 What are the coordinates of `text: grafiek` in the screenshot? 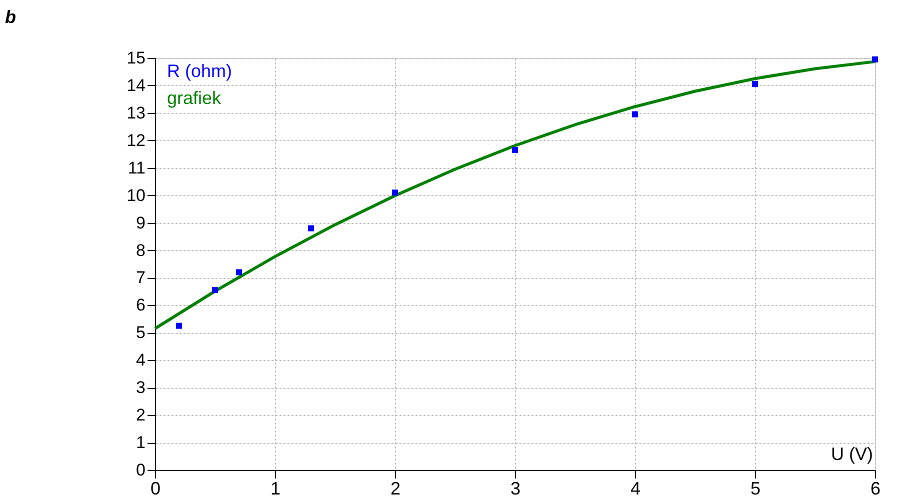 It's located at (194, 98).